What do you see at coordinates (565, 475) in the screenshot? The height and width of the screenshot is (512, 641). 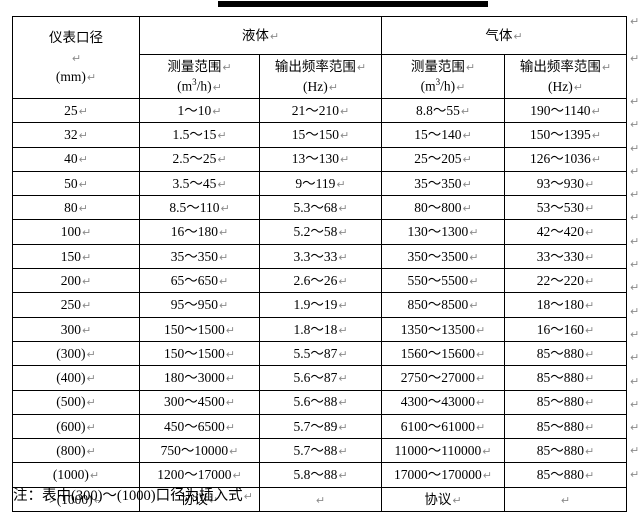 I see `cell-gas-output-frequency: 85～880↵` at bounding box center [565, 475].